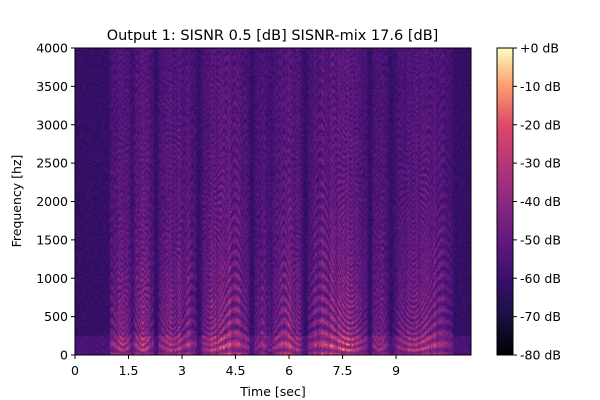 This screenshot has height=400, width=600. I want to click on y-tick-label: 3500, so click(52, 86).